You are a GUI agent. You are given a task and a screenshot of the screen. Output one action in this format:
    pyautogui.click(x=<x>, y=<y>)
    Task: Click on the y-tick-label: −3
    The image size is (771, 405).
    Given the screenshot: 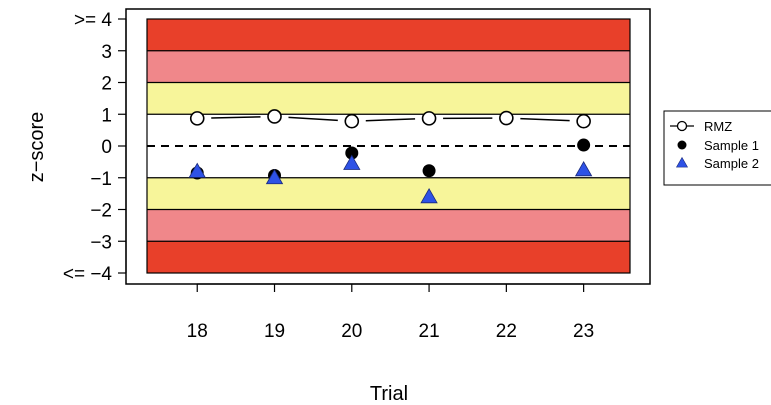 What is the action you would take?
    pyautogui.click(x=101, y=242)
    